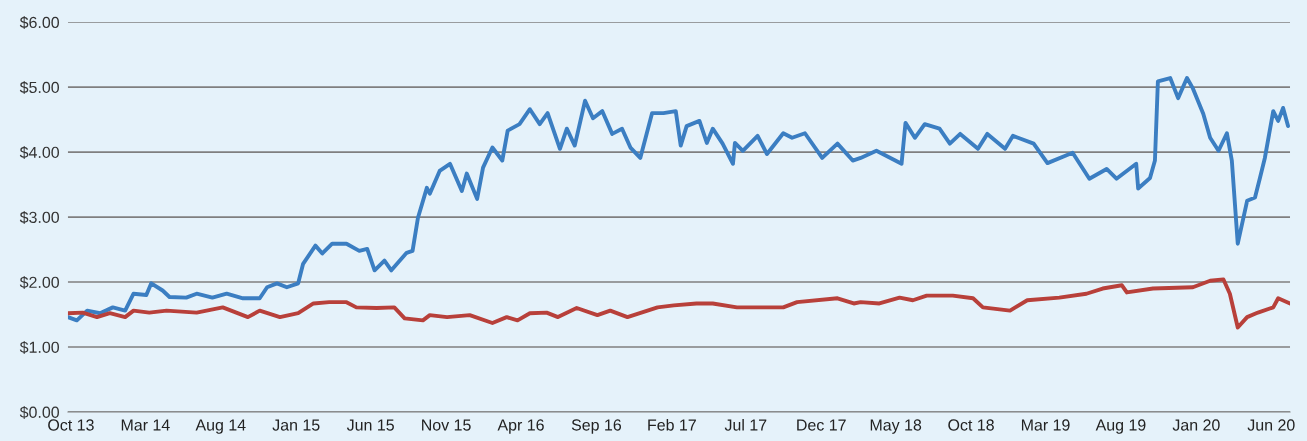 The height and width of the screenshot is (441, 1307). What do you see at coordinates (145, 425) in the screenshot?
I see `x-tick-label: Mar 14` at bounding box center [145, 425].